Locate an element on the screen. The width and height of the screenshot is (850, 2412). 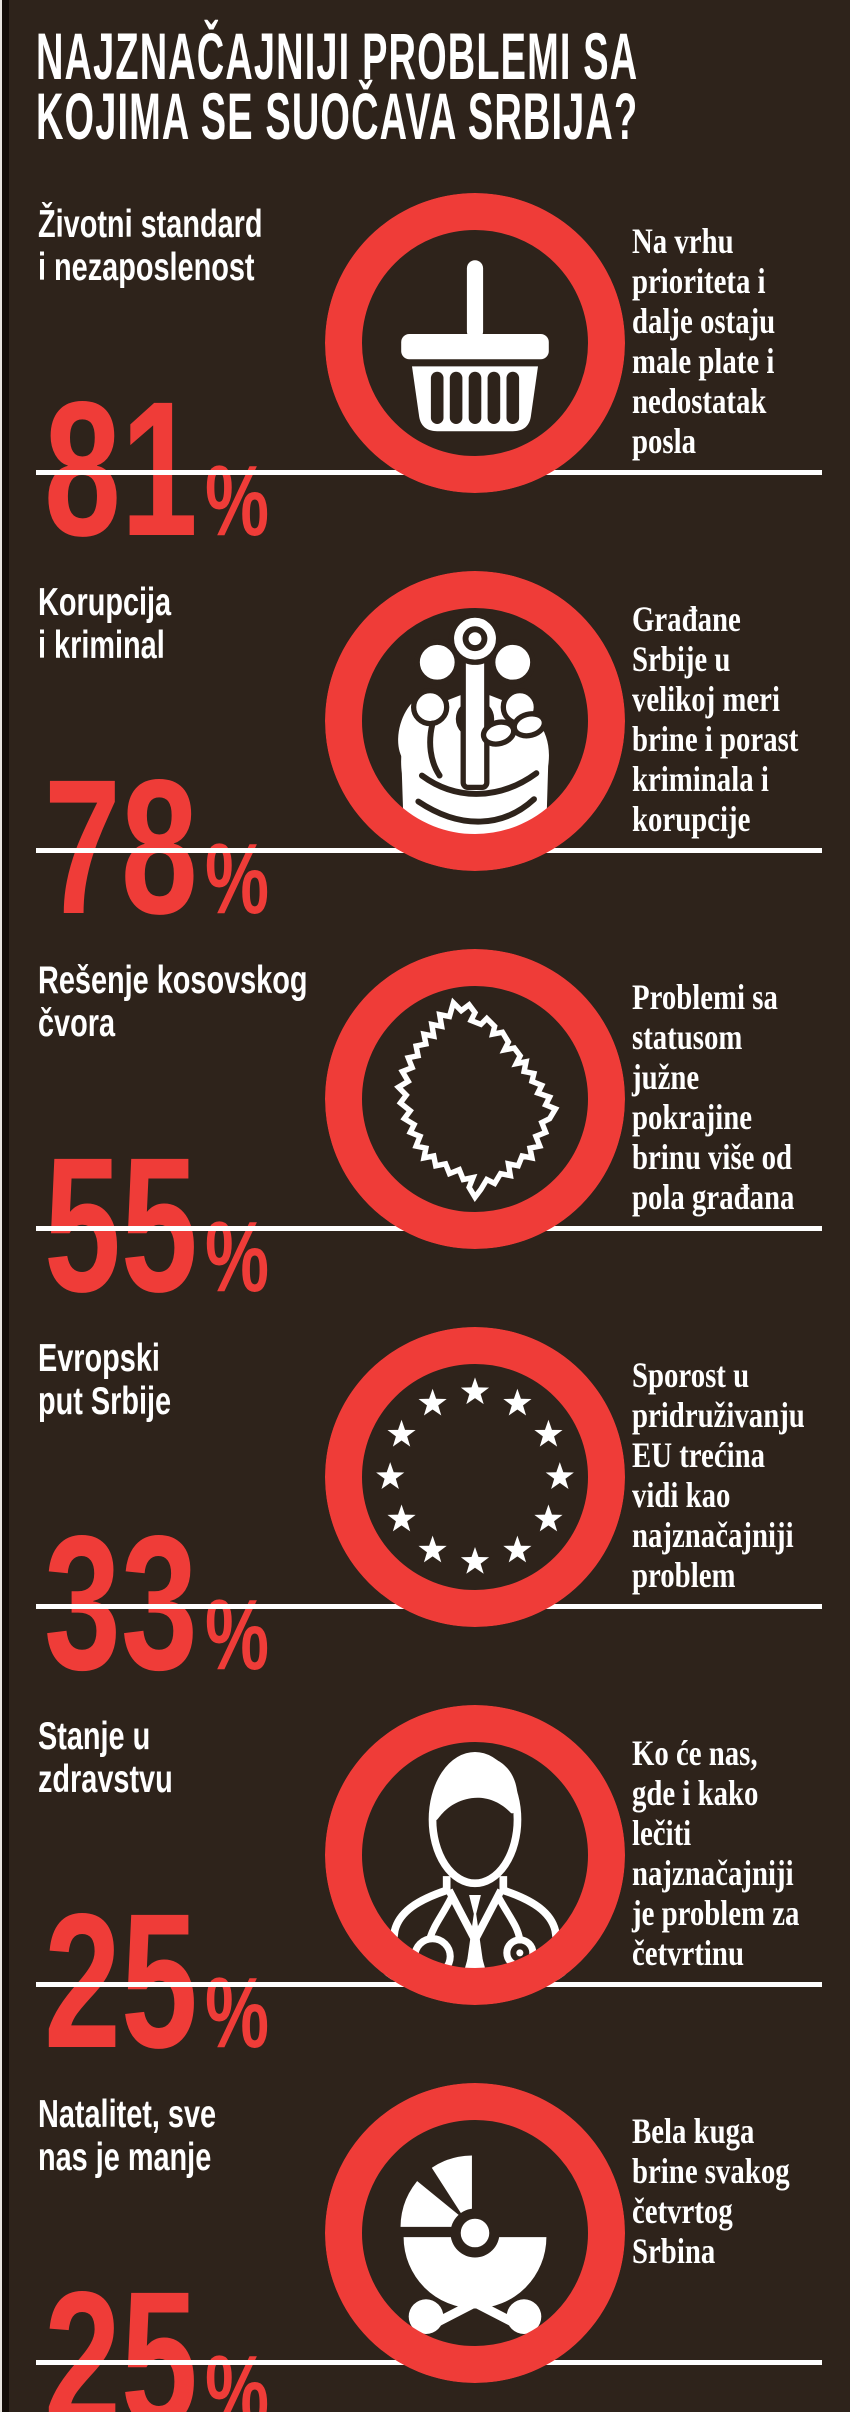
section-value: 81% is located at coordinates (156, 468).